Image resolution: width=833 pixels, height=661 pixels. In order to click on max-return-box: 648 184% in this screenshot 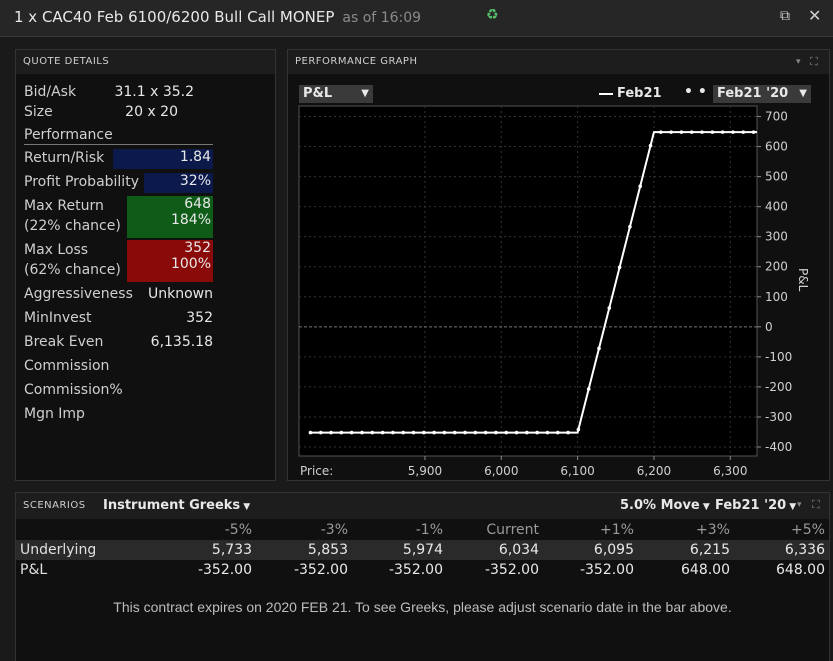, I will do `click(170, 217)`.